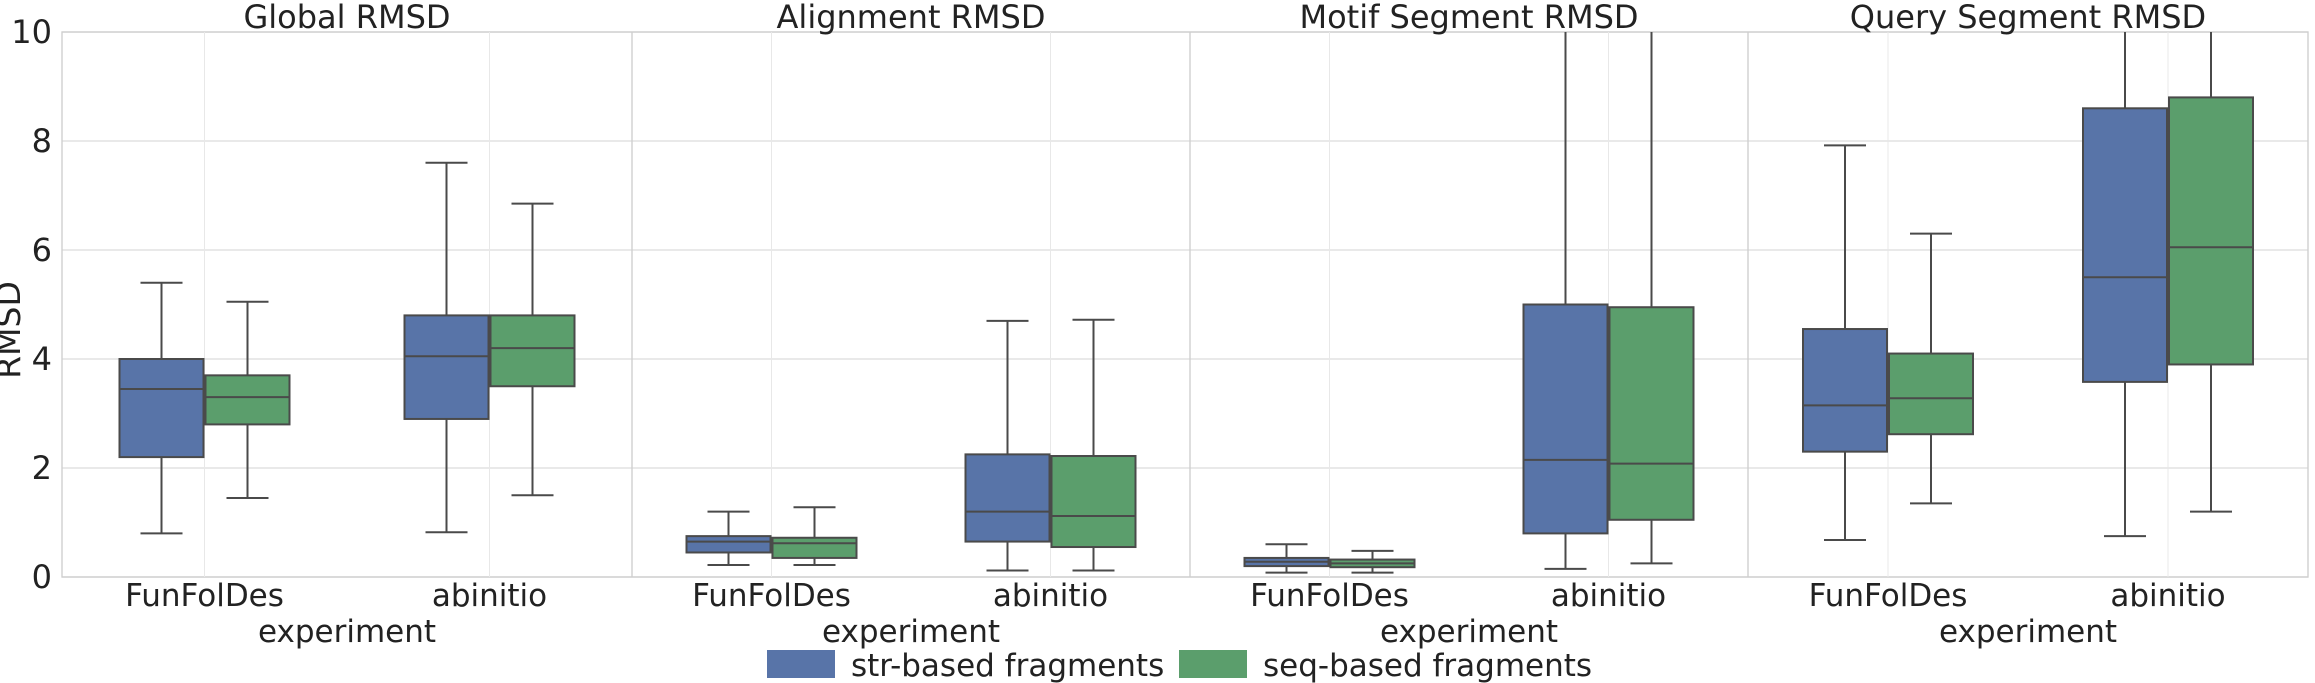 This screenshot has height=683, width=2315. What do you see at coordinates (2028, 18) in the screenshot?
I see `panel-title: Query Segment RMSD` at bounding box center [2028, 18].